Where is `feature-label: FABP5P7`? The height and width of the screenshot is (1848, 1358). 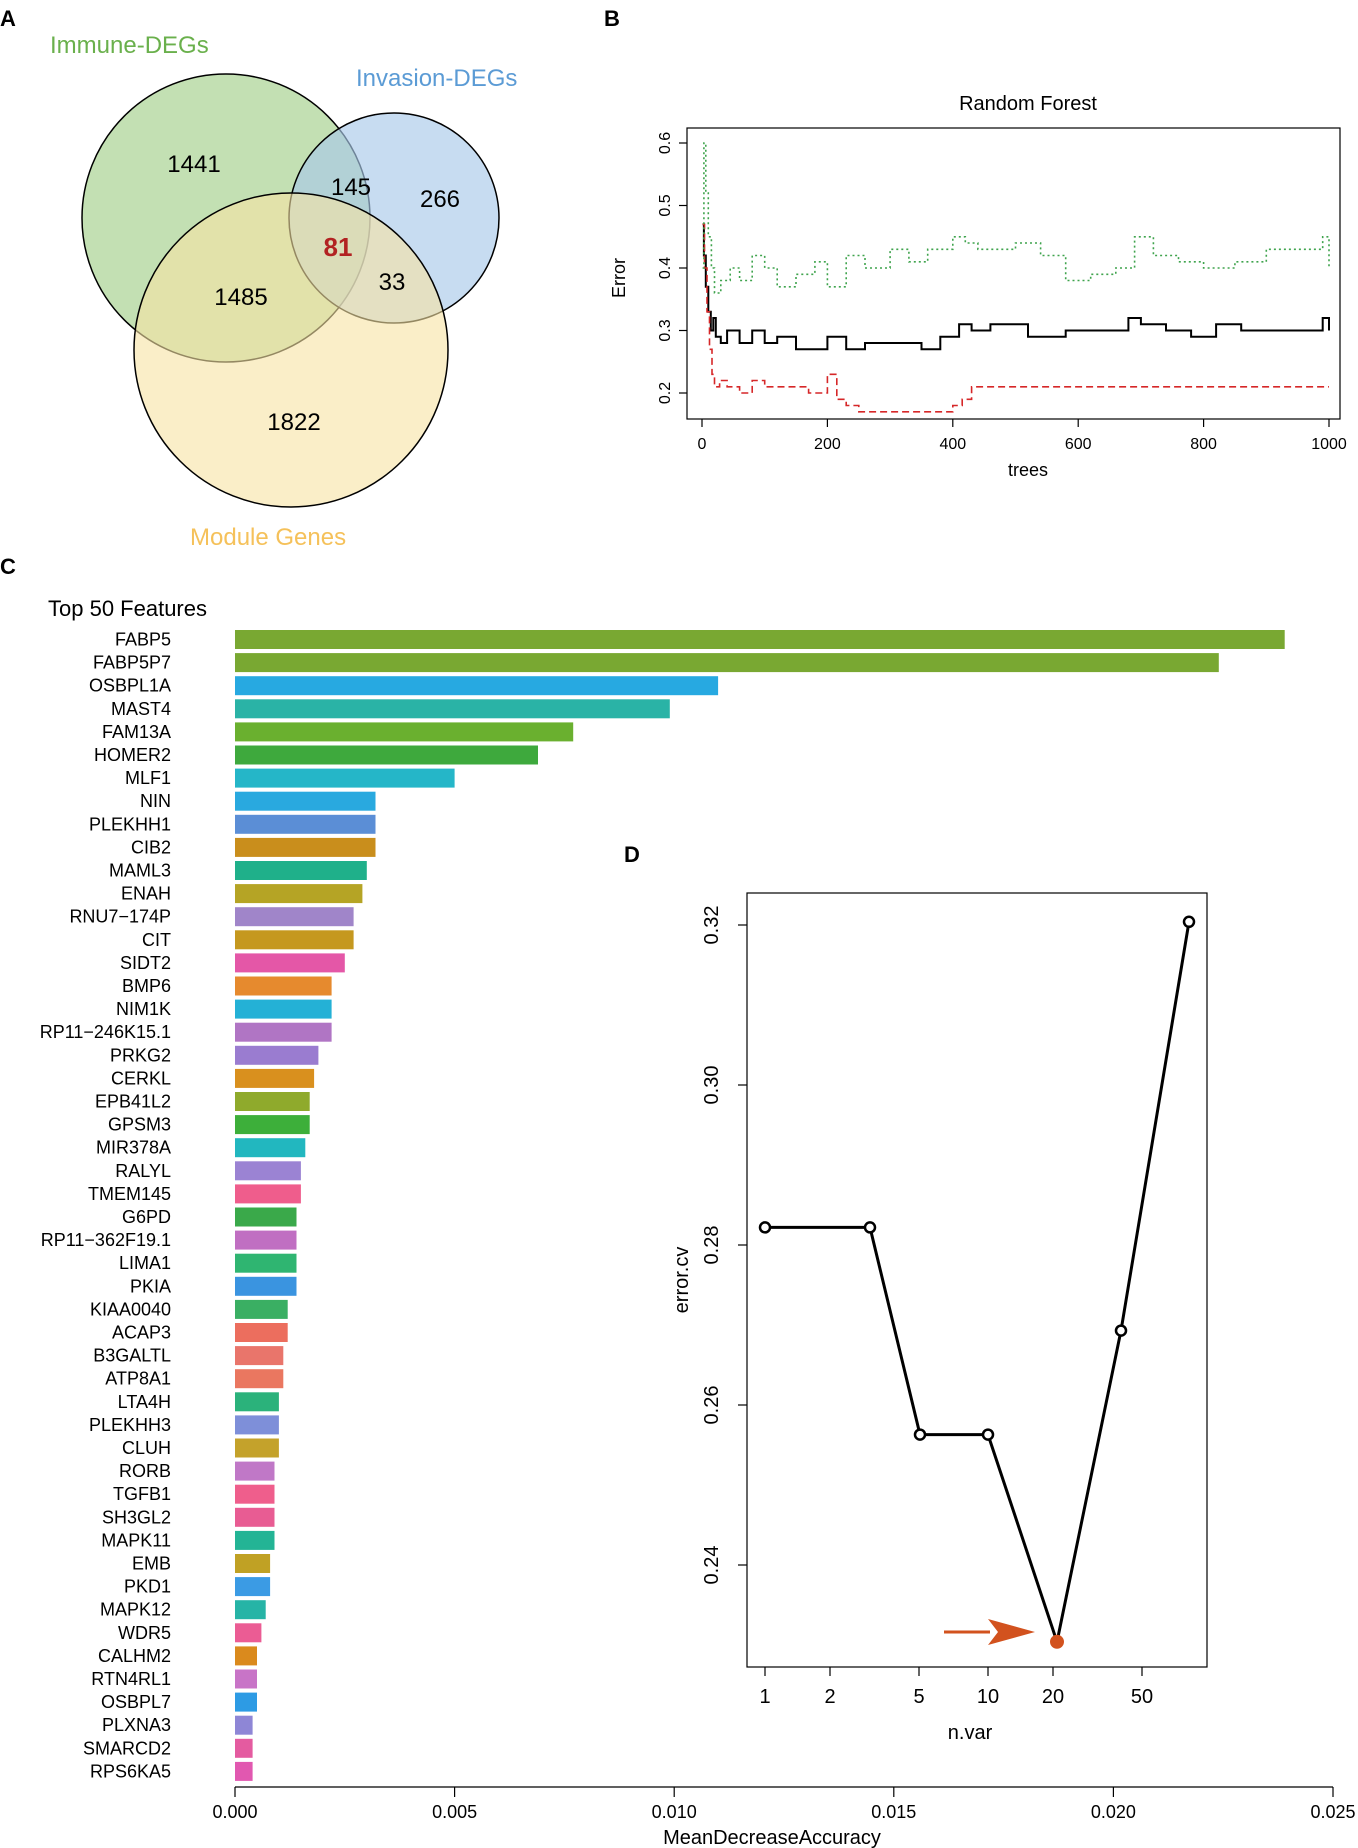 feature-label: FABP5P7 is located at coordinates (132, 663).